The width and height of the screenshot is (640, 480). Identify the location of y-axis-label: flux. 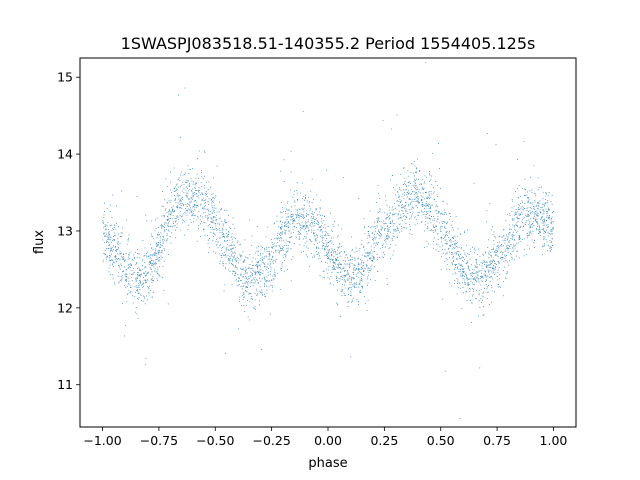
(39, 242).